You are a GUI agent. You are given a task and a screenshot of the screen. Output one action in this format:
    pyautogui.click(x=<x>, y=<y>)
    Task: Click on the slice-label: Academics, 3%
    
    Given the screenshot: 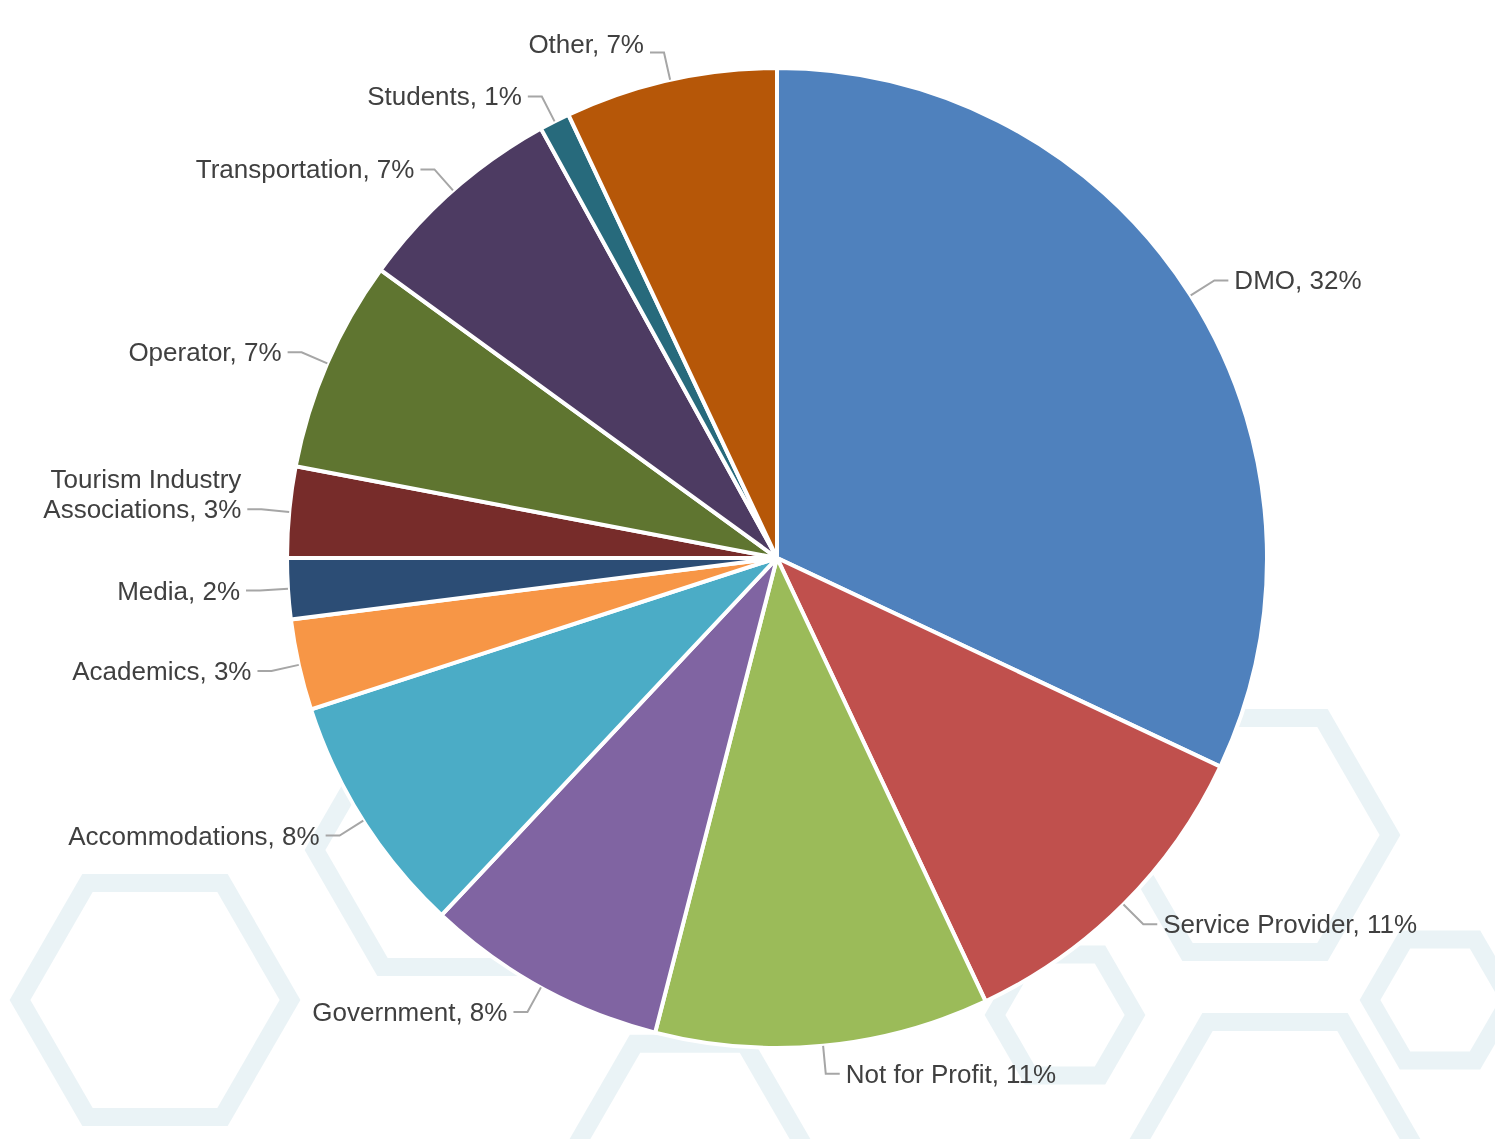 What is the action you would take?
    pyautogui.click(x=162, y=671)
    